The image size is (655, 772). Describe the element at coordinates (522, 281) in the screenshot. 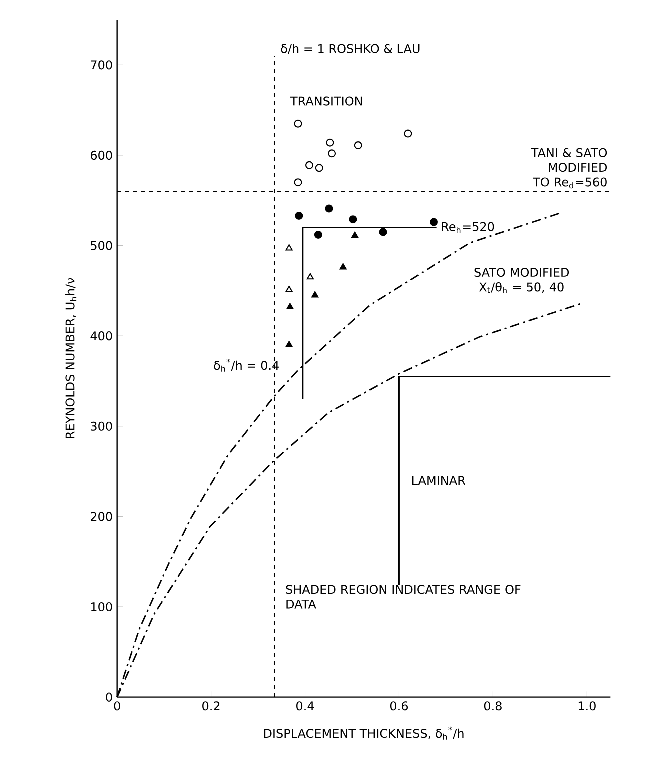

I see `annotation: SATO MODIFIED X$_{t}$/θ$_{h}$ = 50, 40` at that location.